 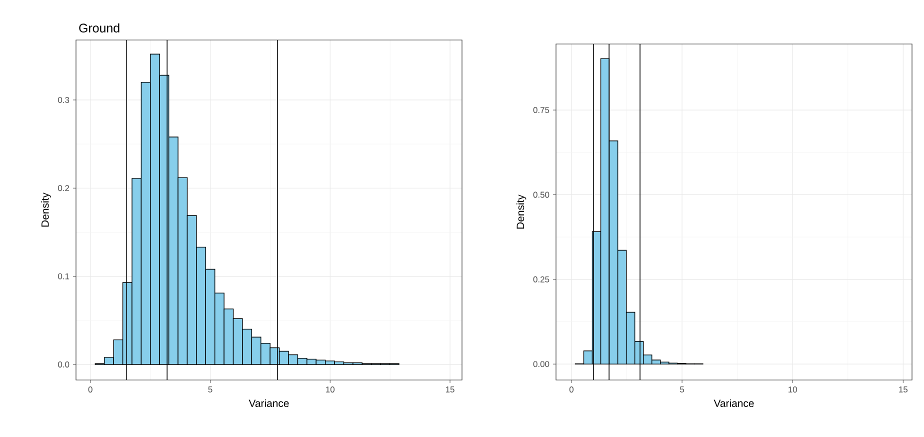 I want to click on y-tick-label: 0.25, so click(x=541, y=279).